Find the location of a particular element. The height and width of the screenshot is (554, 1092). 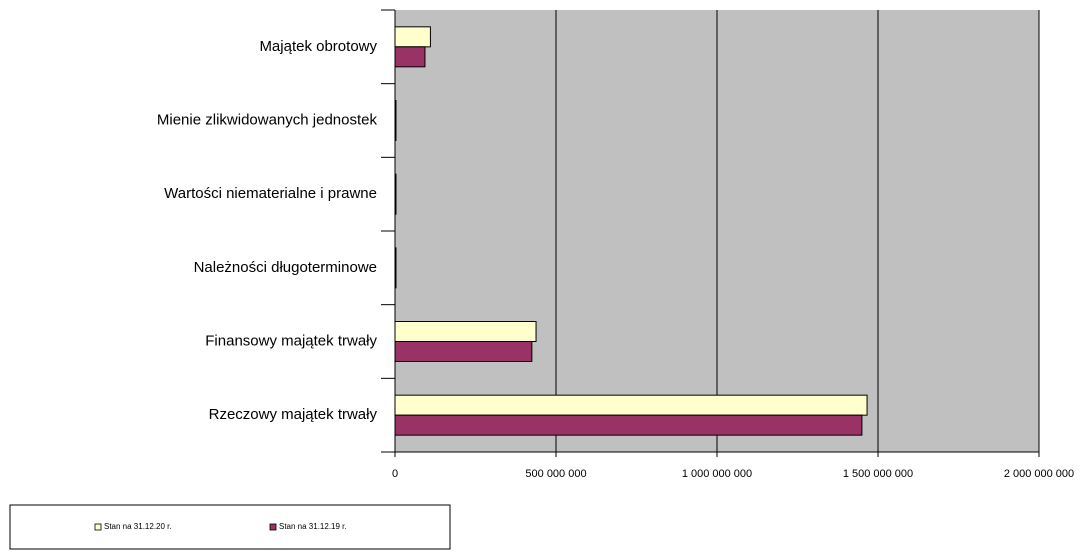

y-tick-label: Rzeczowy majątek trwały is located at coordinates (293, 414).